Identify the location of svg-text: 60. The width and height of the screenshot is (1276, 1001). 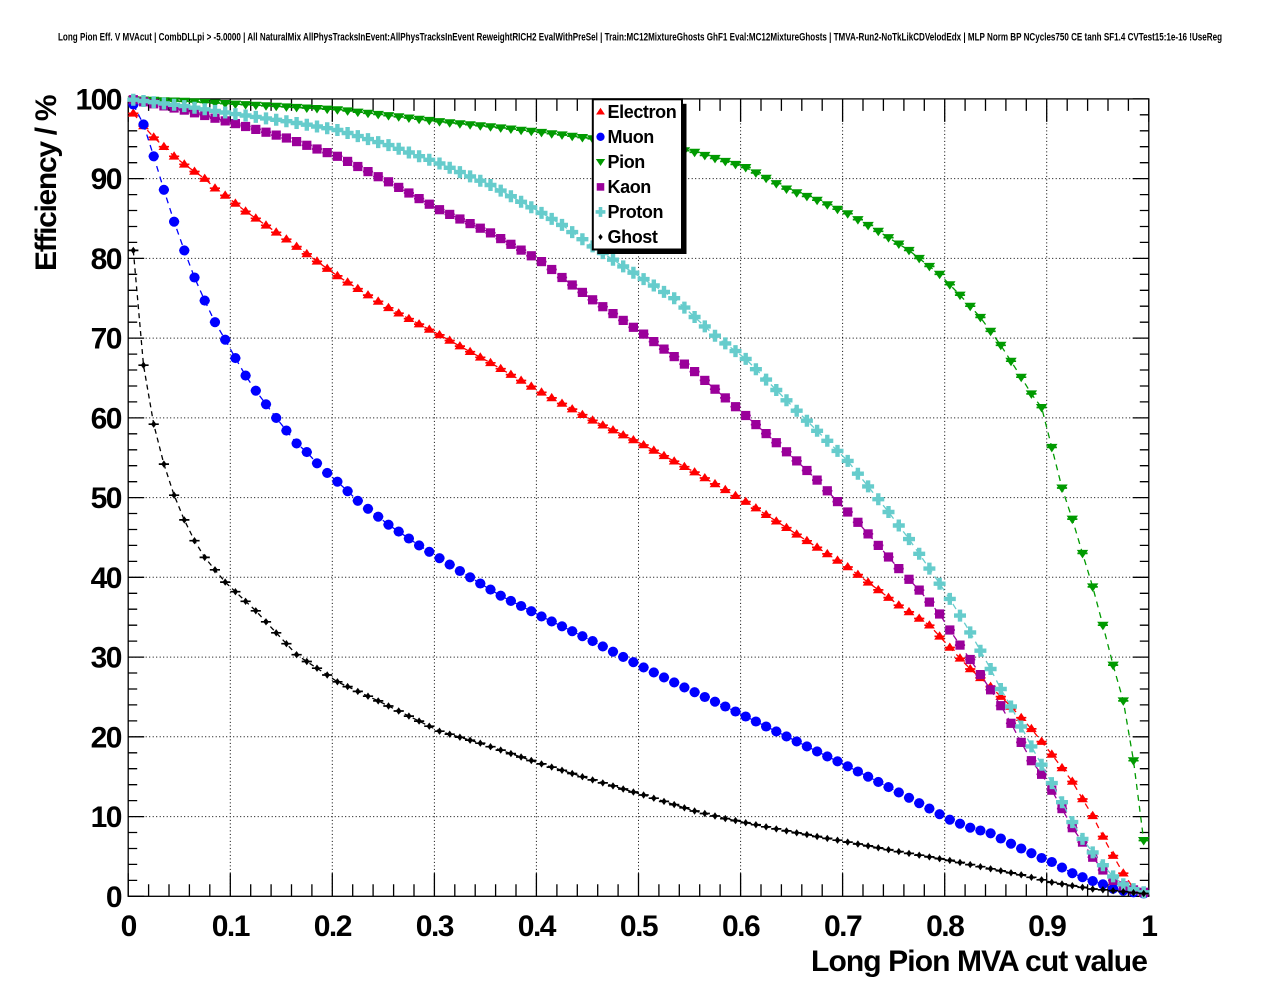
(106, 418).